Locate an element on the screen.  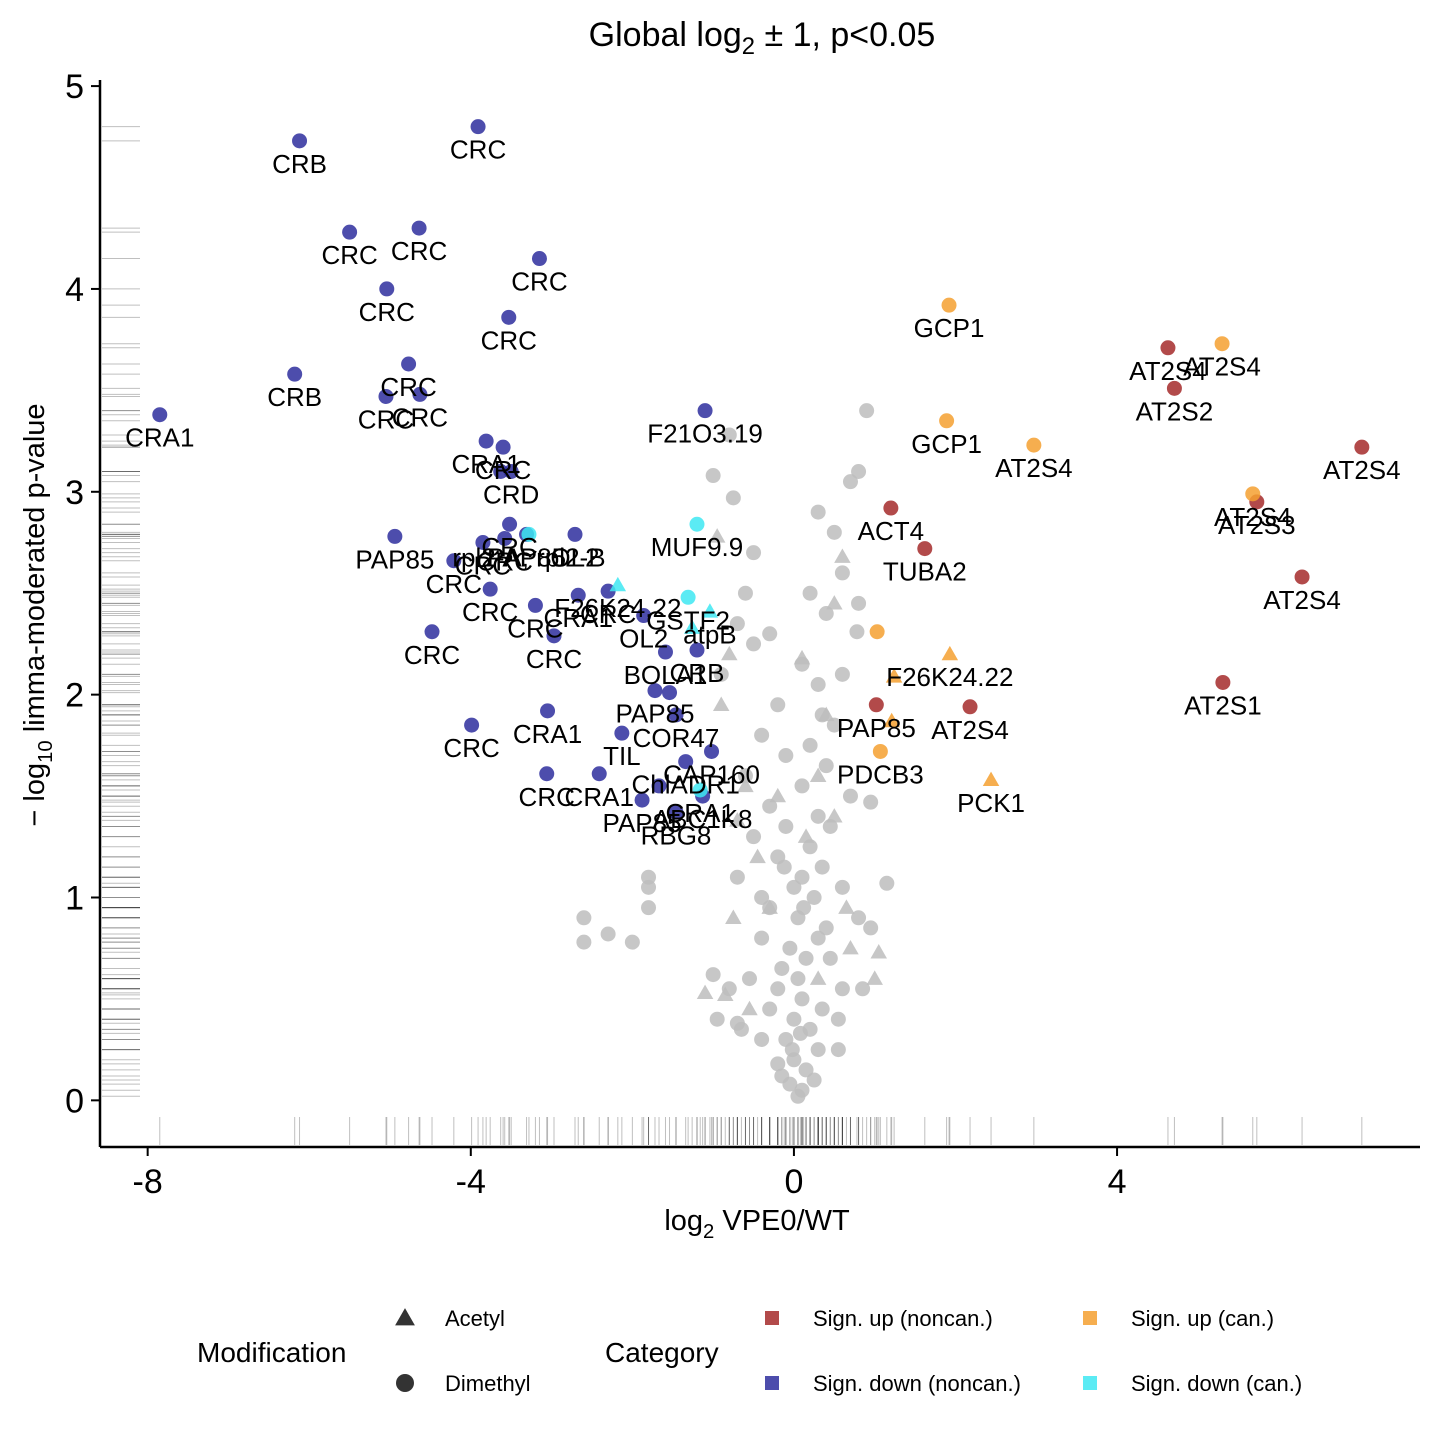
point-label: rpl2-A; rpl2-B is located at coordinates (528, 557).